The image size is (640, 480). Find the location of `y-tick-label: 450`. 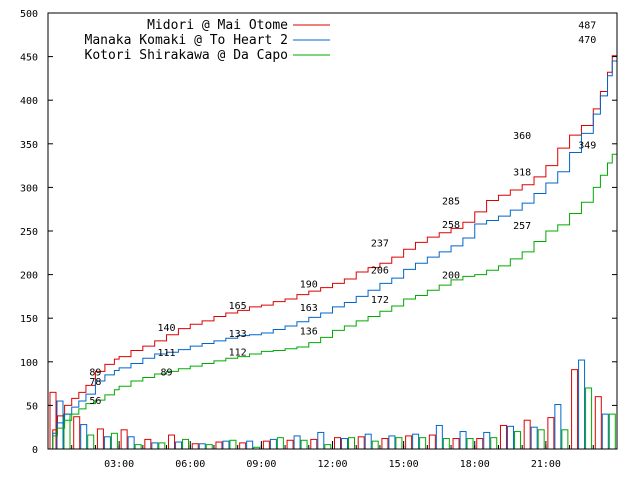

y-tick-label: 450 is located at coordinates (29, 58).